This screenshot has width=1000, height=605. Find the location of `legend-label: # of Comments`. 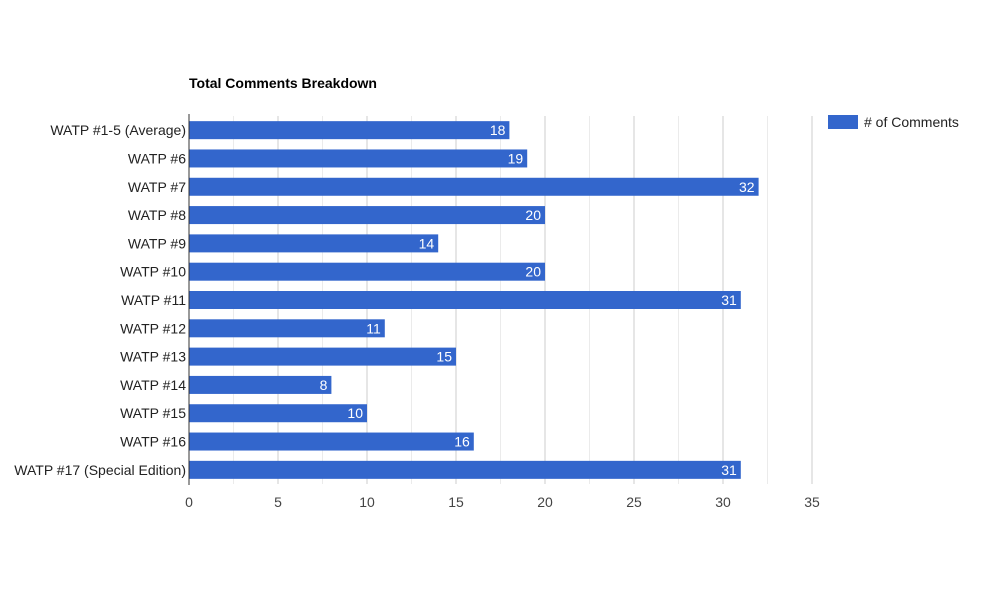

legend-label: # of Comments is located at coordinates (911, 122).